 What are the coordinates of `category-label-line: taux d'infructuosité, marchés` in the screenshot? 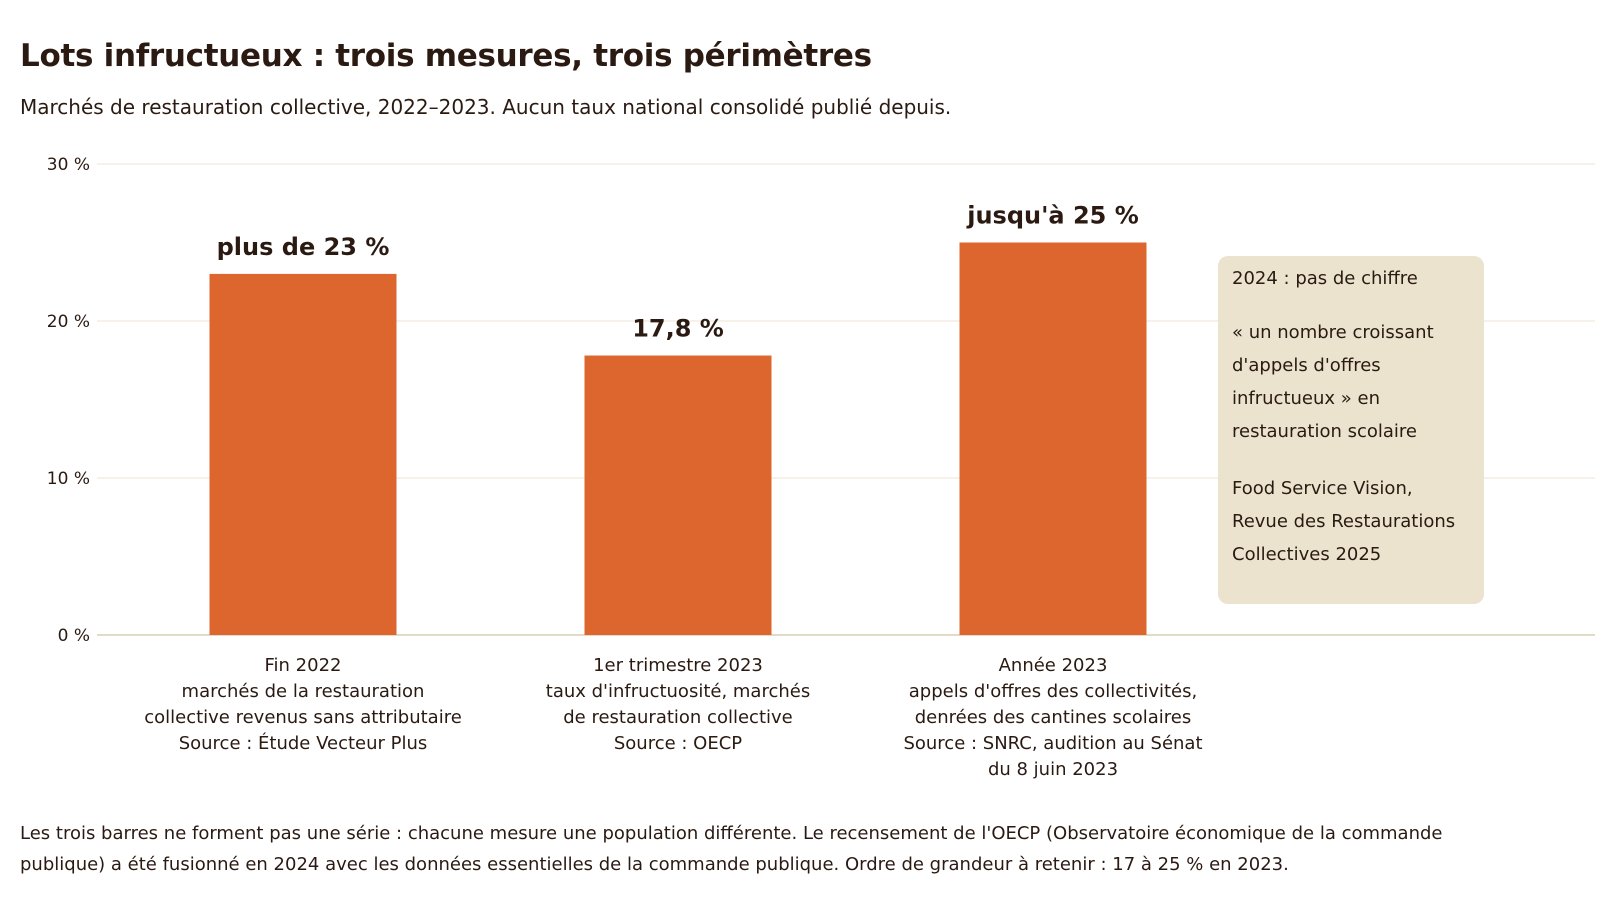 It's located at (678, 691).